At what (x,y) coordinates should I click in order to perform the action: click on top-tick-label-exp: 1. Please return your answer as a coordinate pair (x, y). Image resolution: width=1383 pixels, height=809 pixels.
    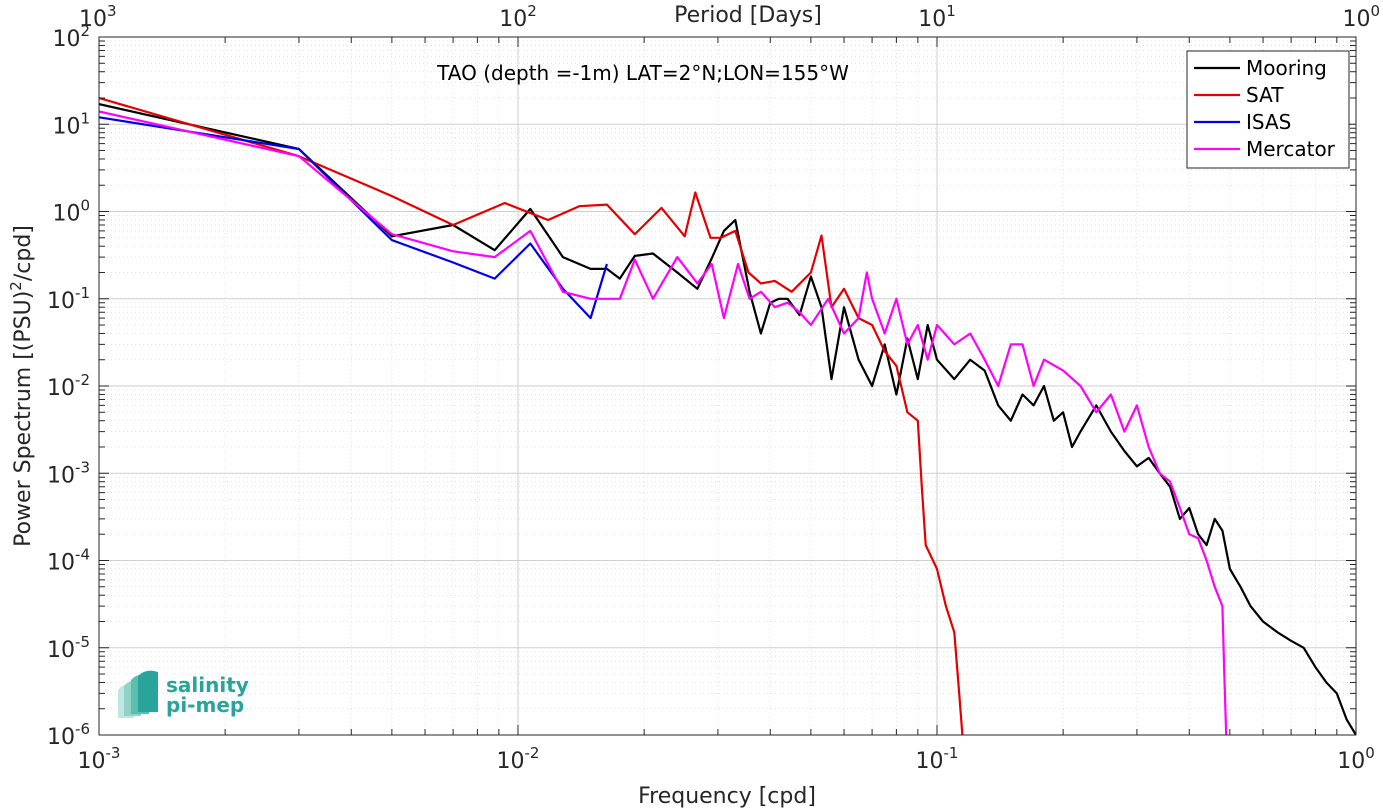
    Looking at the image, I should click on (951, 11).